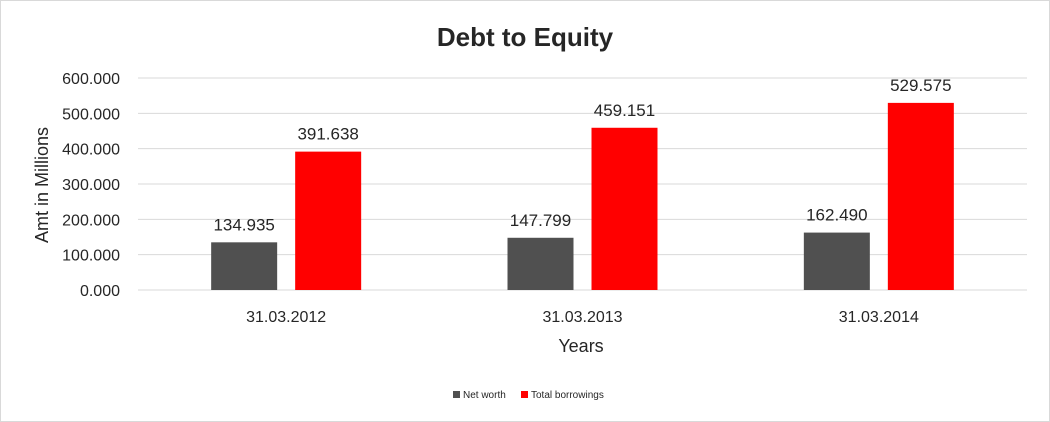 The width and height of the screenshot is (1050, 422). Describe the element at coordinates (243, 224) in the screenshot. I see `data-label: 134.935` at that location.